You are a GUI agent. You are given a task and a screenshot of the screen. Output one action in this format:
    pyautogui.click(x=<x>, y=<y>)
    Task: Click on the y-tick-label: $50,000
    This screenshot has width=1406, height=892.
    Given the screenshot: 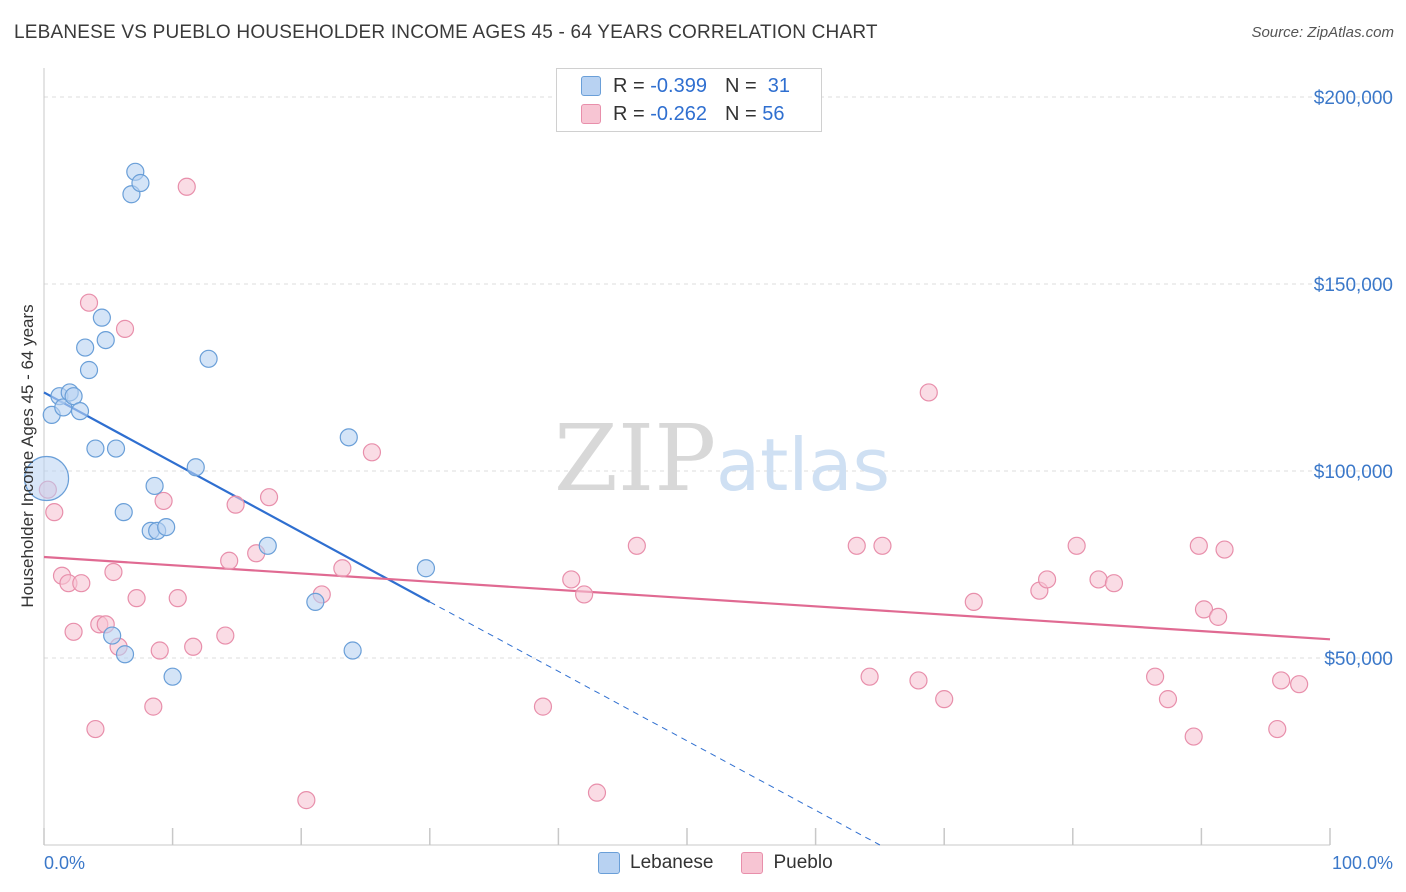 What is the action you would take?
    pyautogui.click(x=1358, y=659)
    